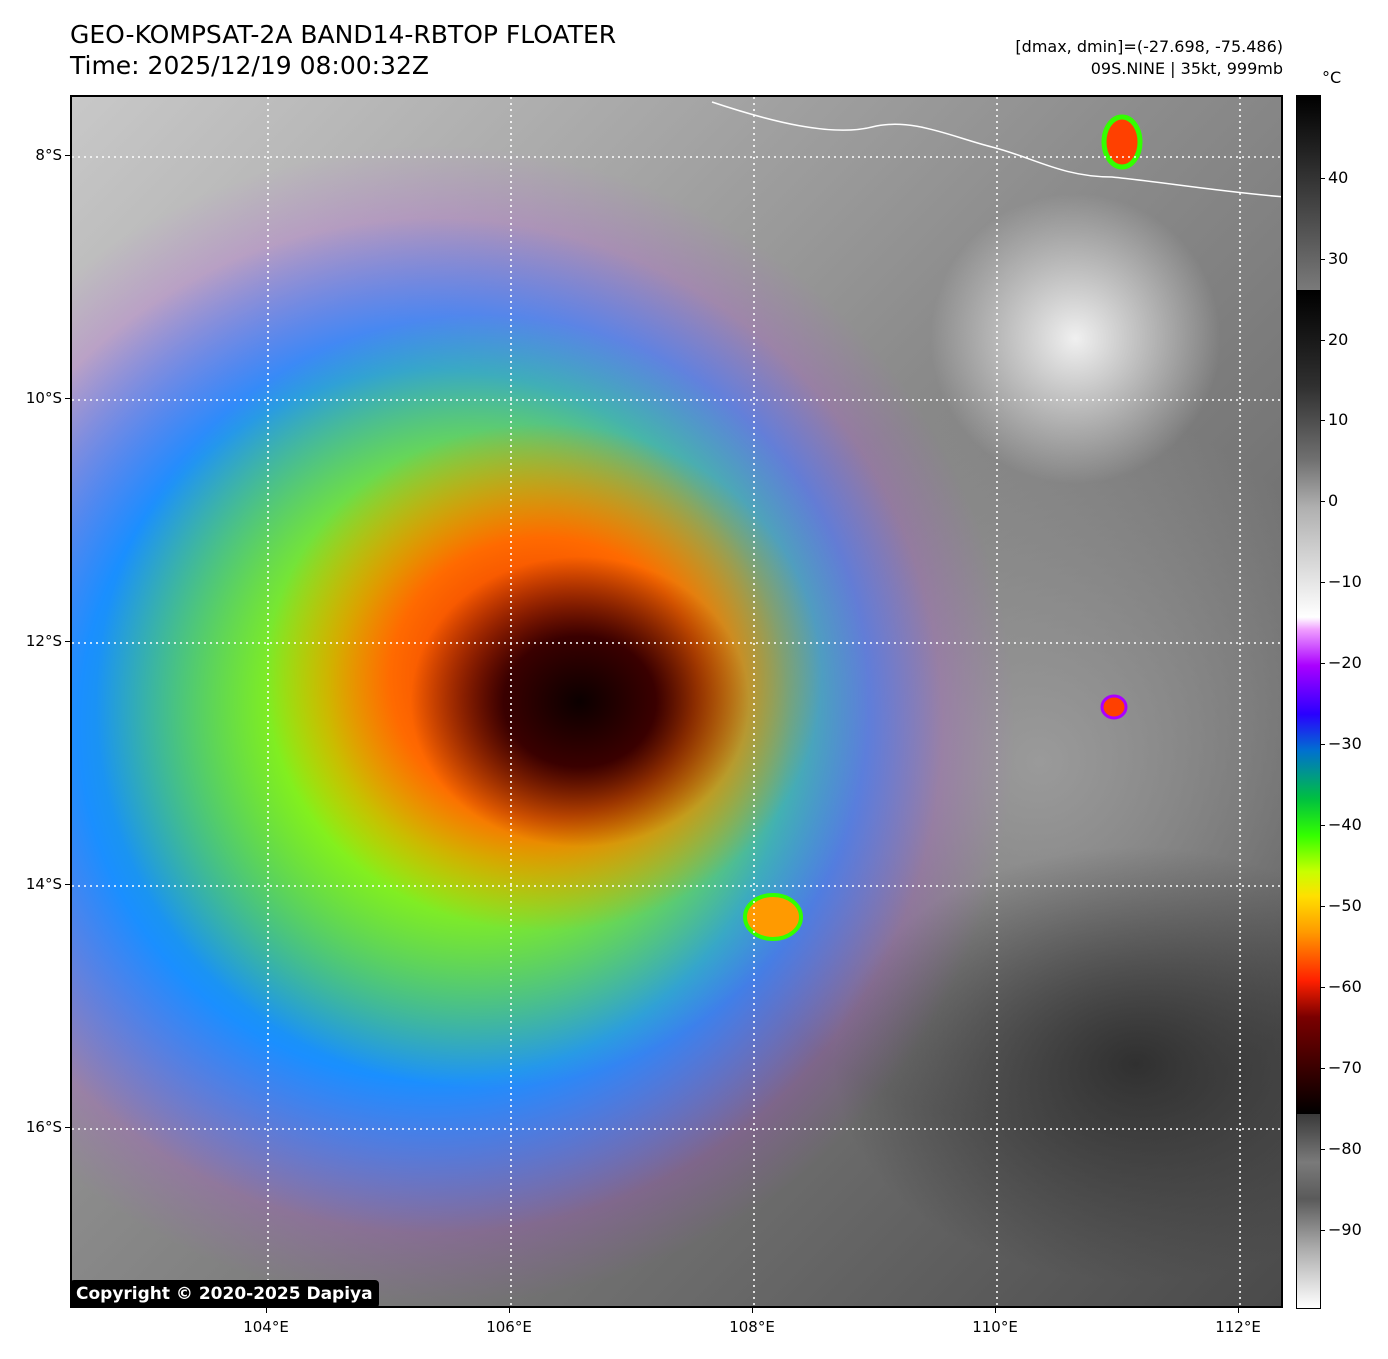  I want to click on colorbar-label-m60: −60, so click(1345, 986).